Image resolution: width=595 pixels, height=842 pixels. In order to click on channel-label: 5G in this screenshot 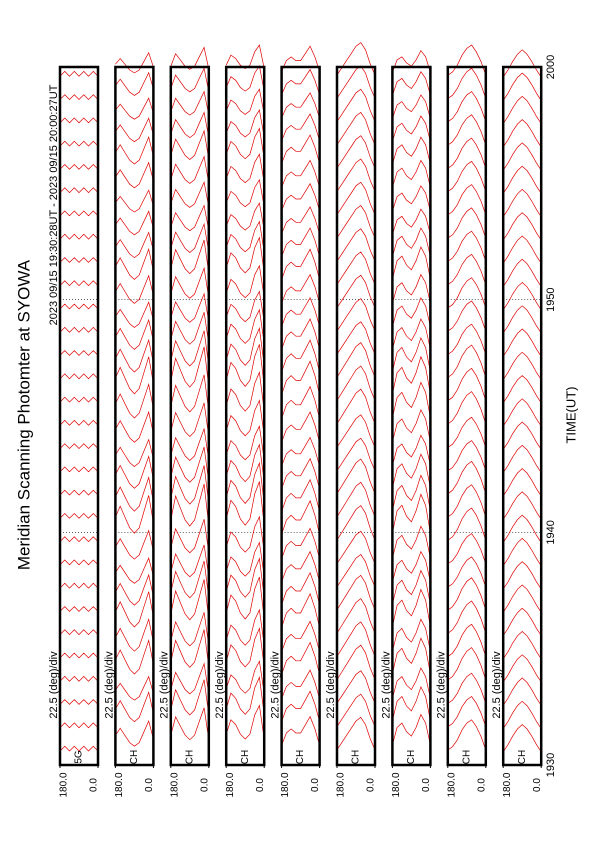, I will do `click(79, 757)`.